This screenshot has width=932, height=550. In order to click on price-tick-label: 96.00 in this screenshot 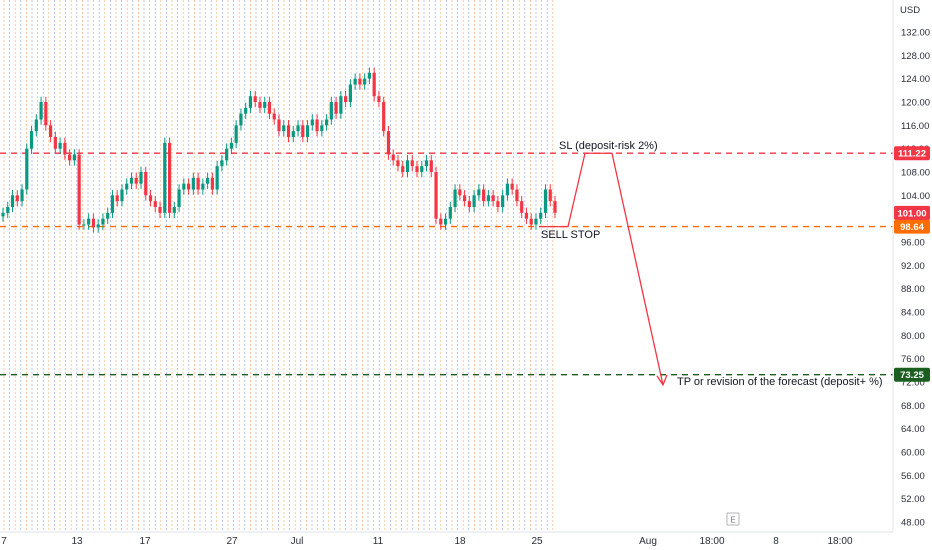, I will do `click(913, 243)`.